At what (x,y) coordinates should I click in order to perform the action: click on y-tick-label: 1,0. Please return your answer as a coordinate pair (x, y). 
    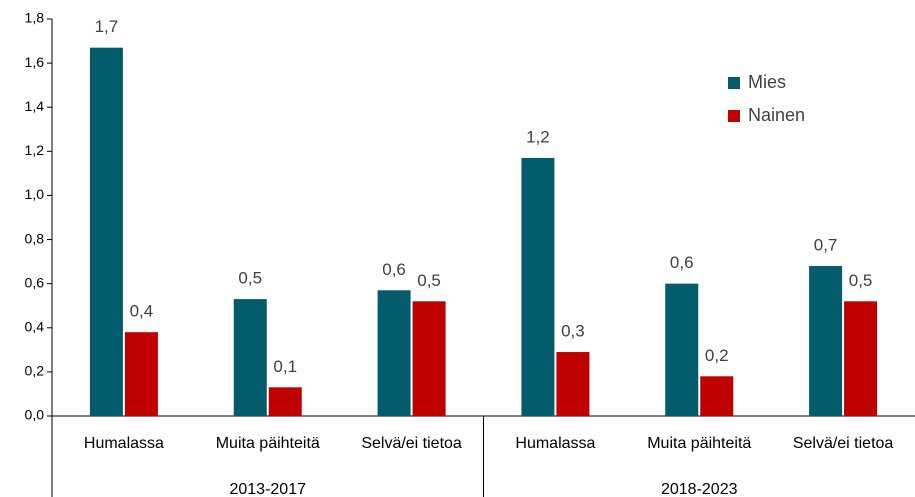
    Looking at the image, I should click on (35, 194).